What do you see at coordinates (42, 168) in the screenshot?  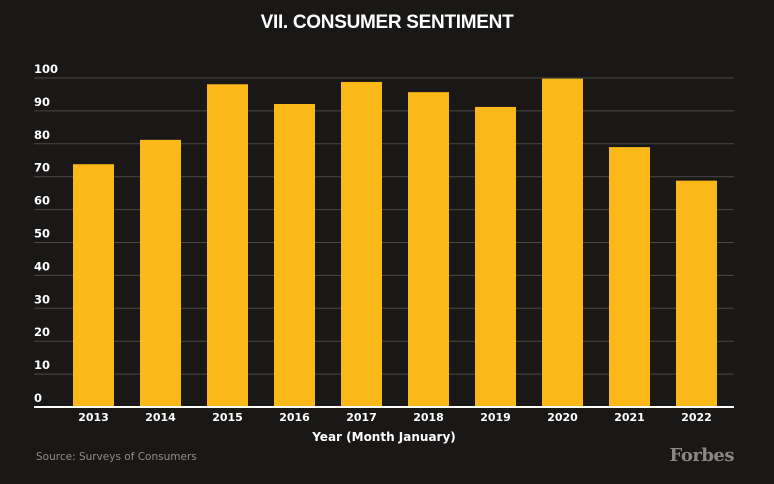 I see `y-tick-label: 70` at bounding box center [42, 168].